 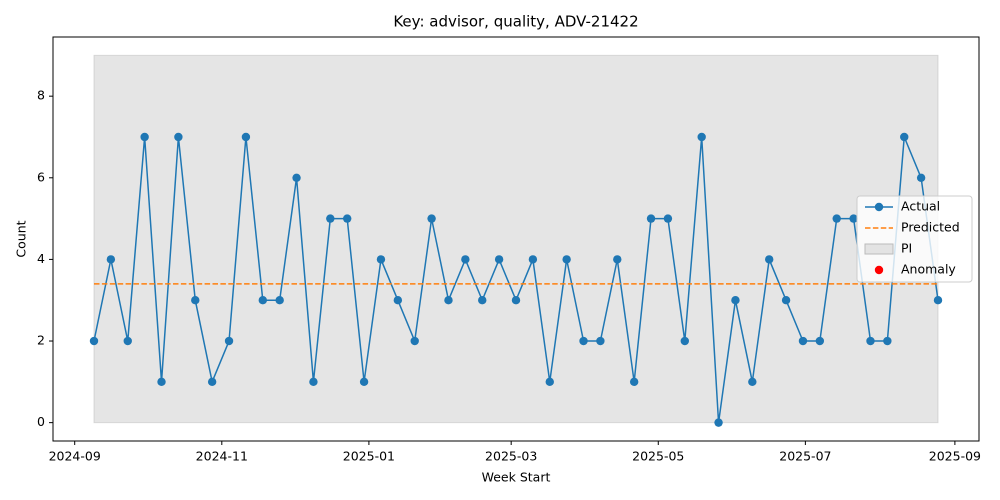 What do you see at coordinates (516, 477) in the screenshot?
I see `x-axis-label: Week Start` at bounding box center [516, 477].